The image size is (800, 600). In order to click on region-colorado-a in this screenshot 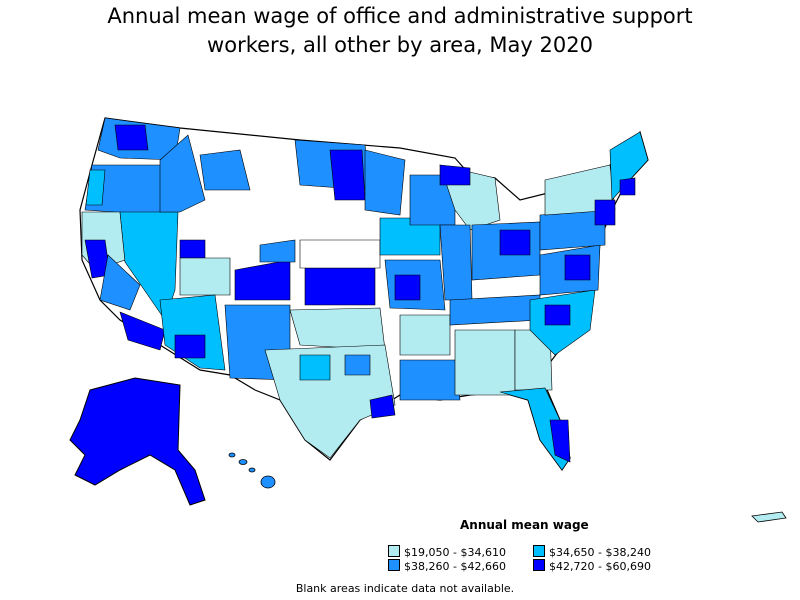, I will do `click(262, 280)`.